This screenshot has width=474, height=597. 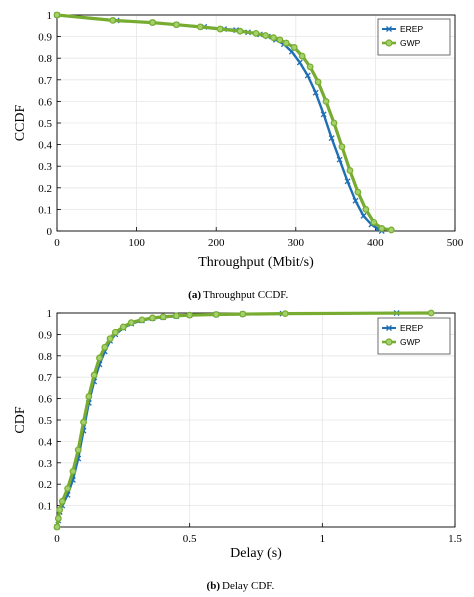 What do you see at coordinates (45, 400) in the screenshot?
I see `y-tick-label: 0.6` at bounding box center [45, 400].